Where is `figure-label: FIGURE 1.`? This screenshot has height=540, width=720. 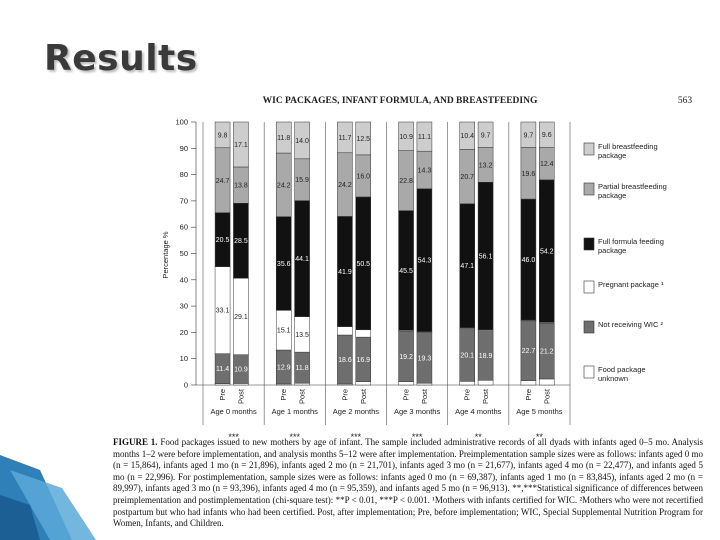 figure-label: FIGURE 1. is located at coordinates (135, 442).